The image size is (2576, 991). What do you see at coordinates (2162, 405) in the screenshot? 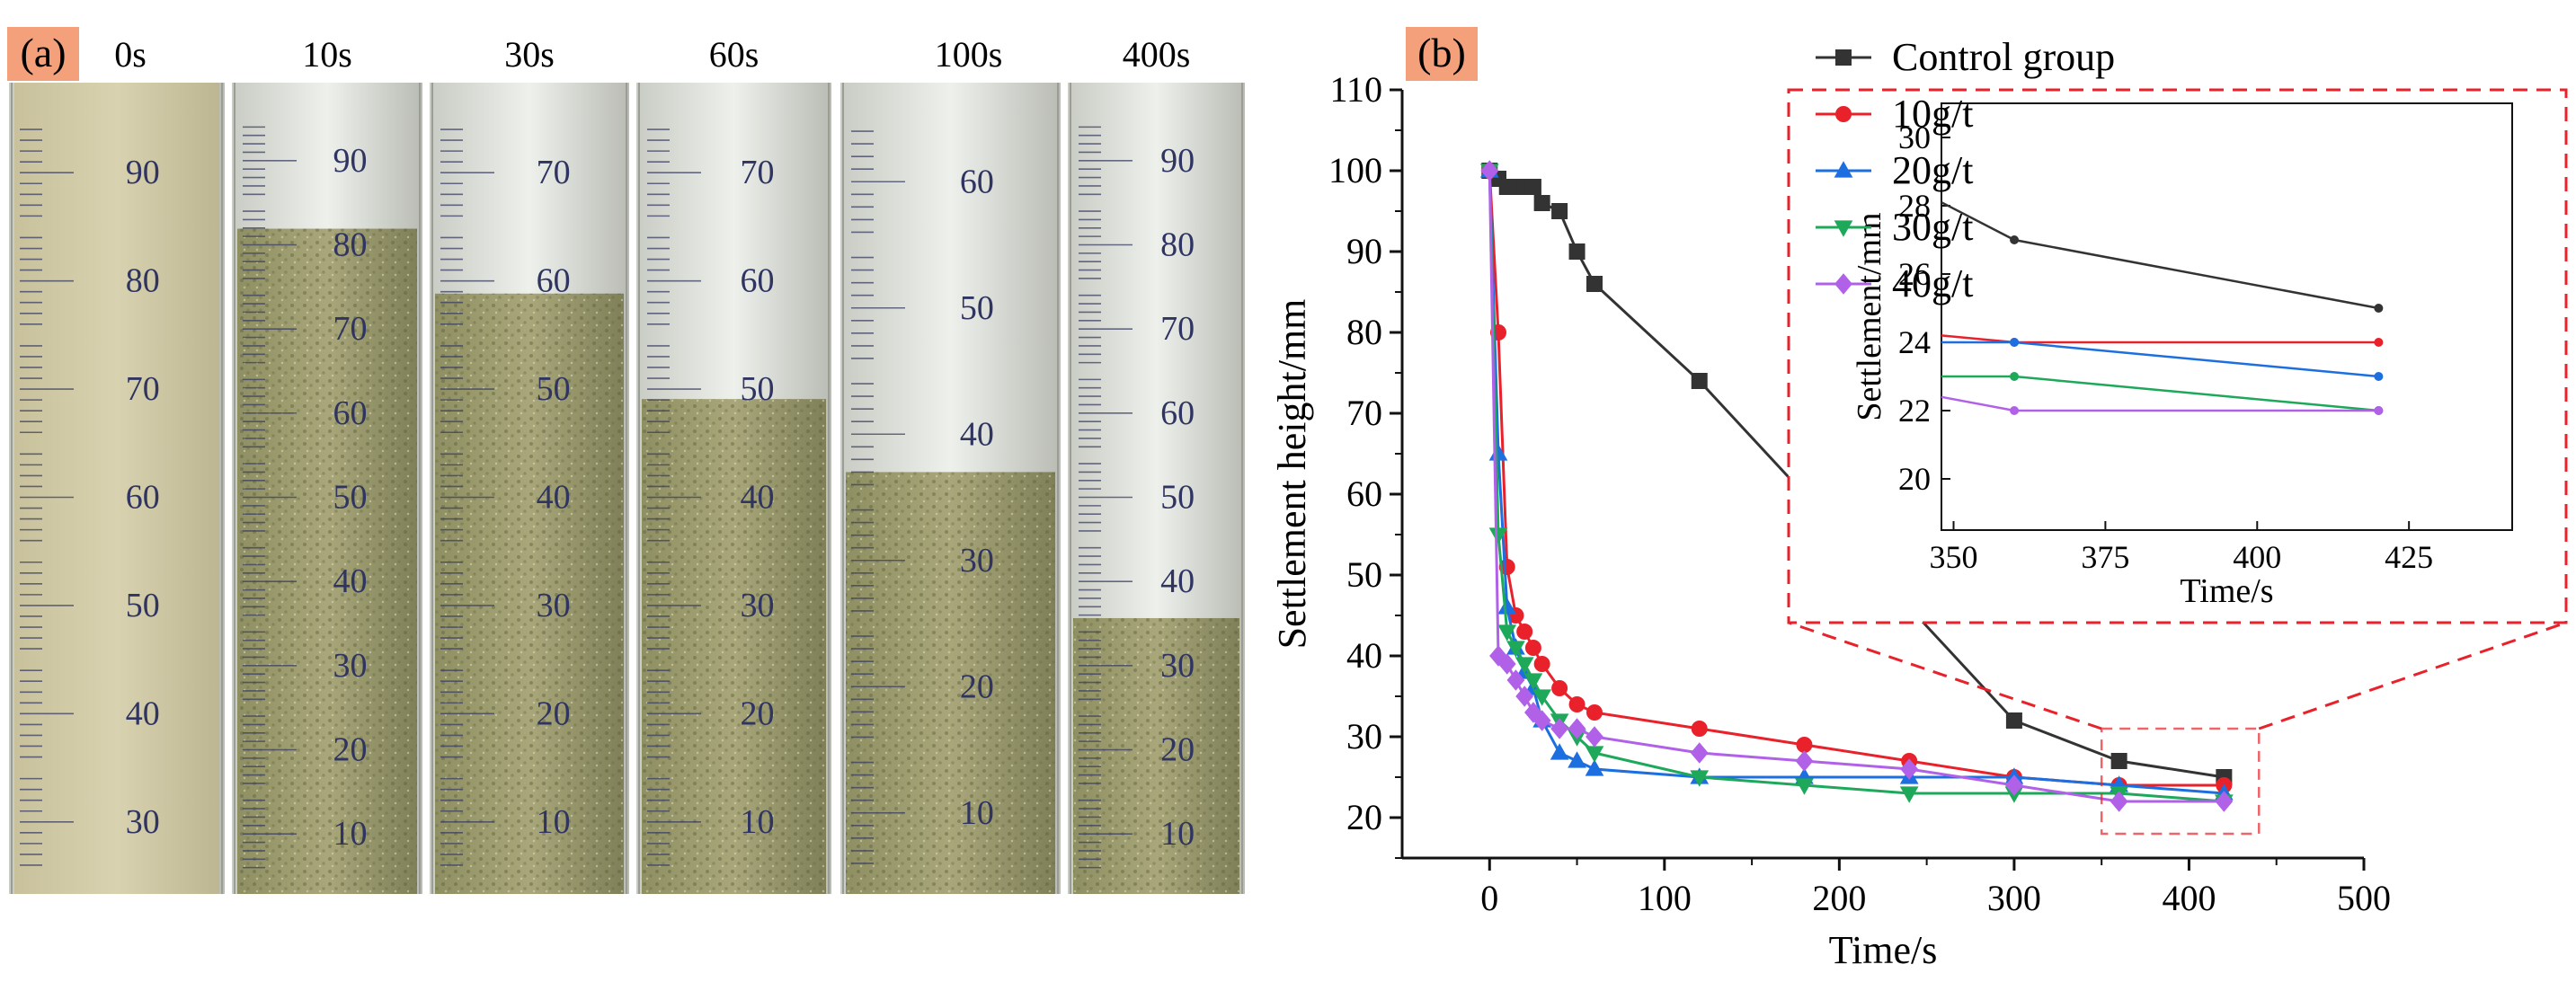
I see `inset-series-40g/t` at bounding box center [2162, 405].